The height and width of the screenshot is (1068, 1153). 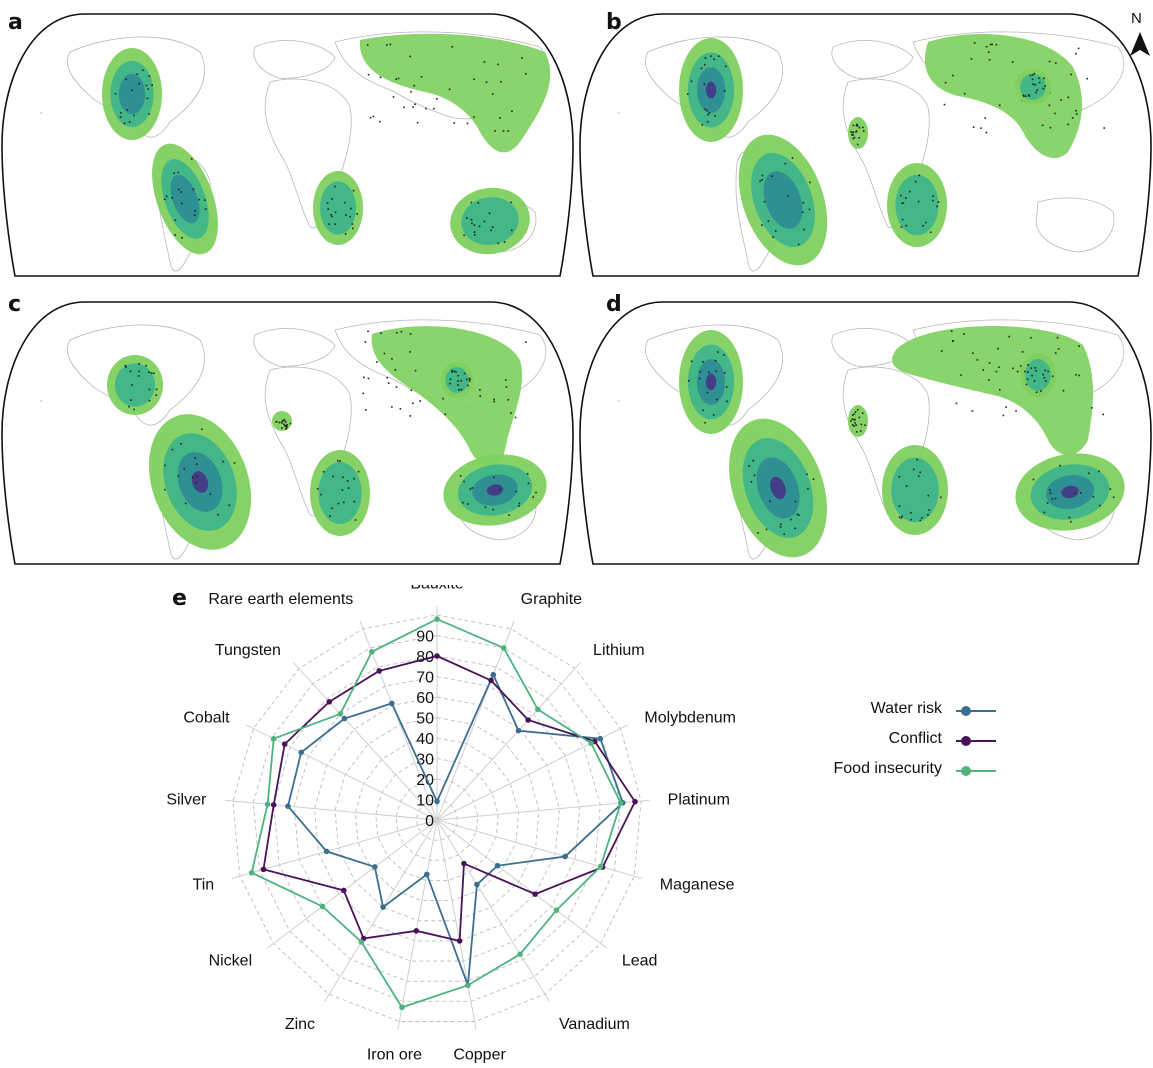 What do you see at coordinates (915, 738) in the screenshot?
I see `legend-label-conflict: Conflict` at bounding box center [915, 738].